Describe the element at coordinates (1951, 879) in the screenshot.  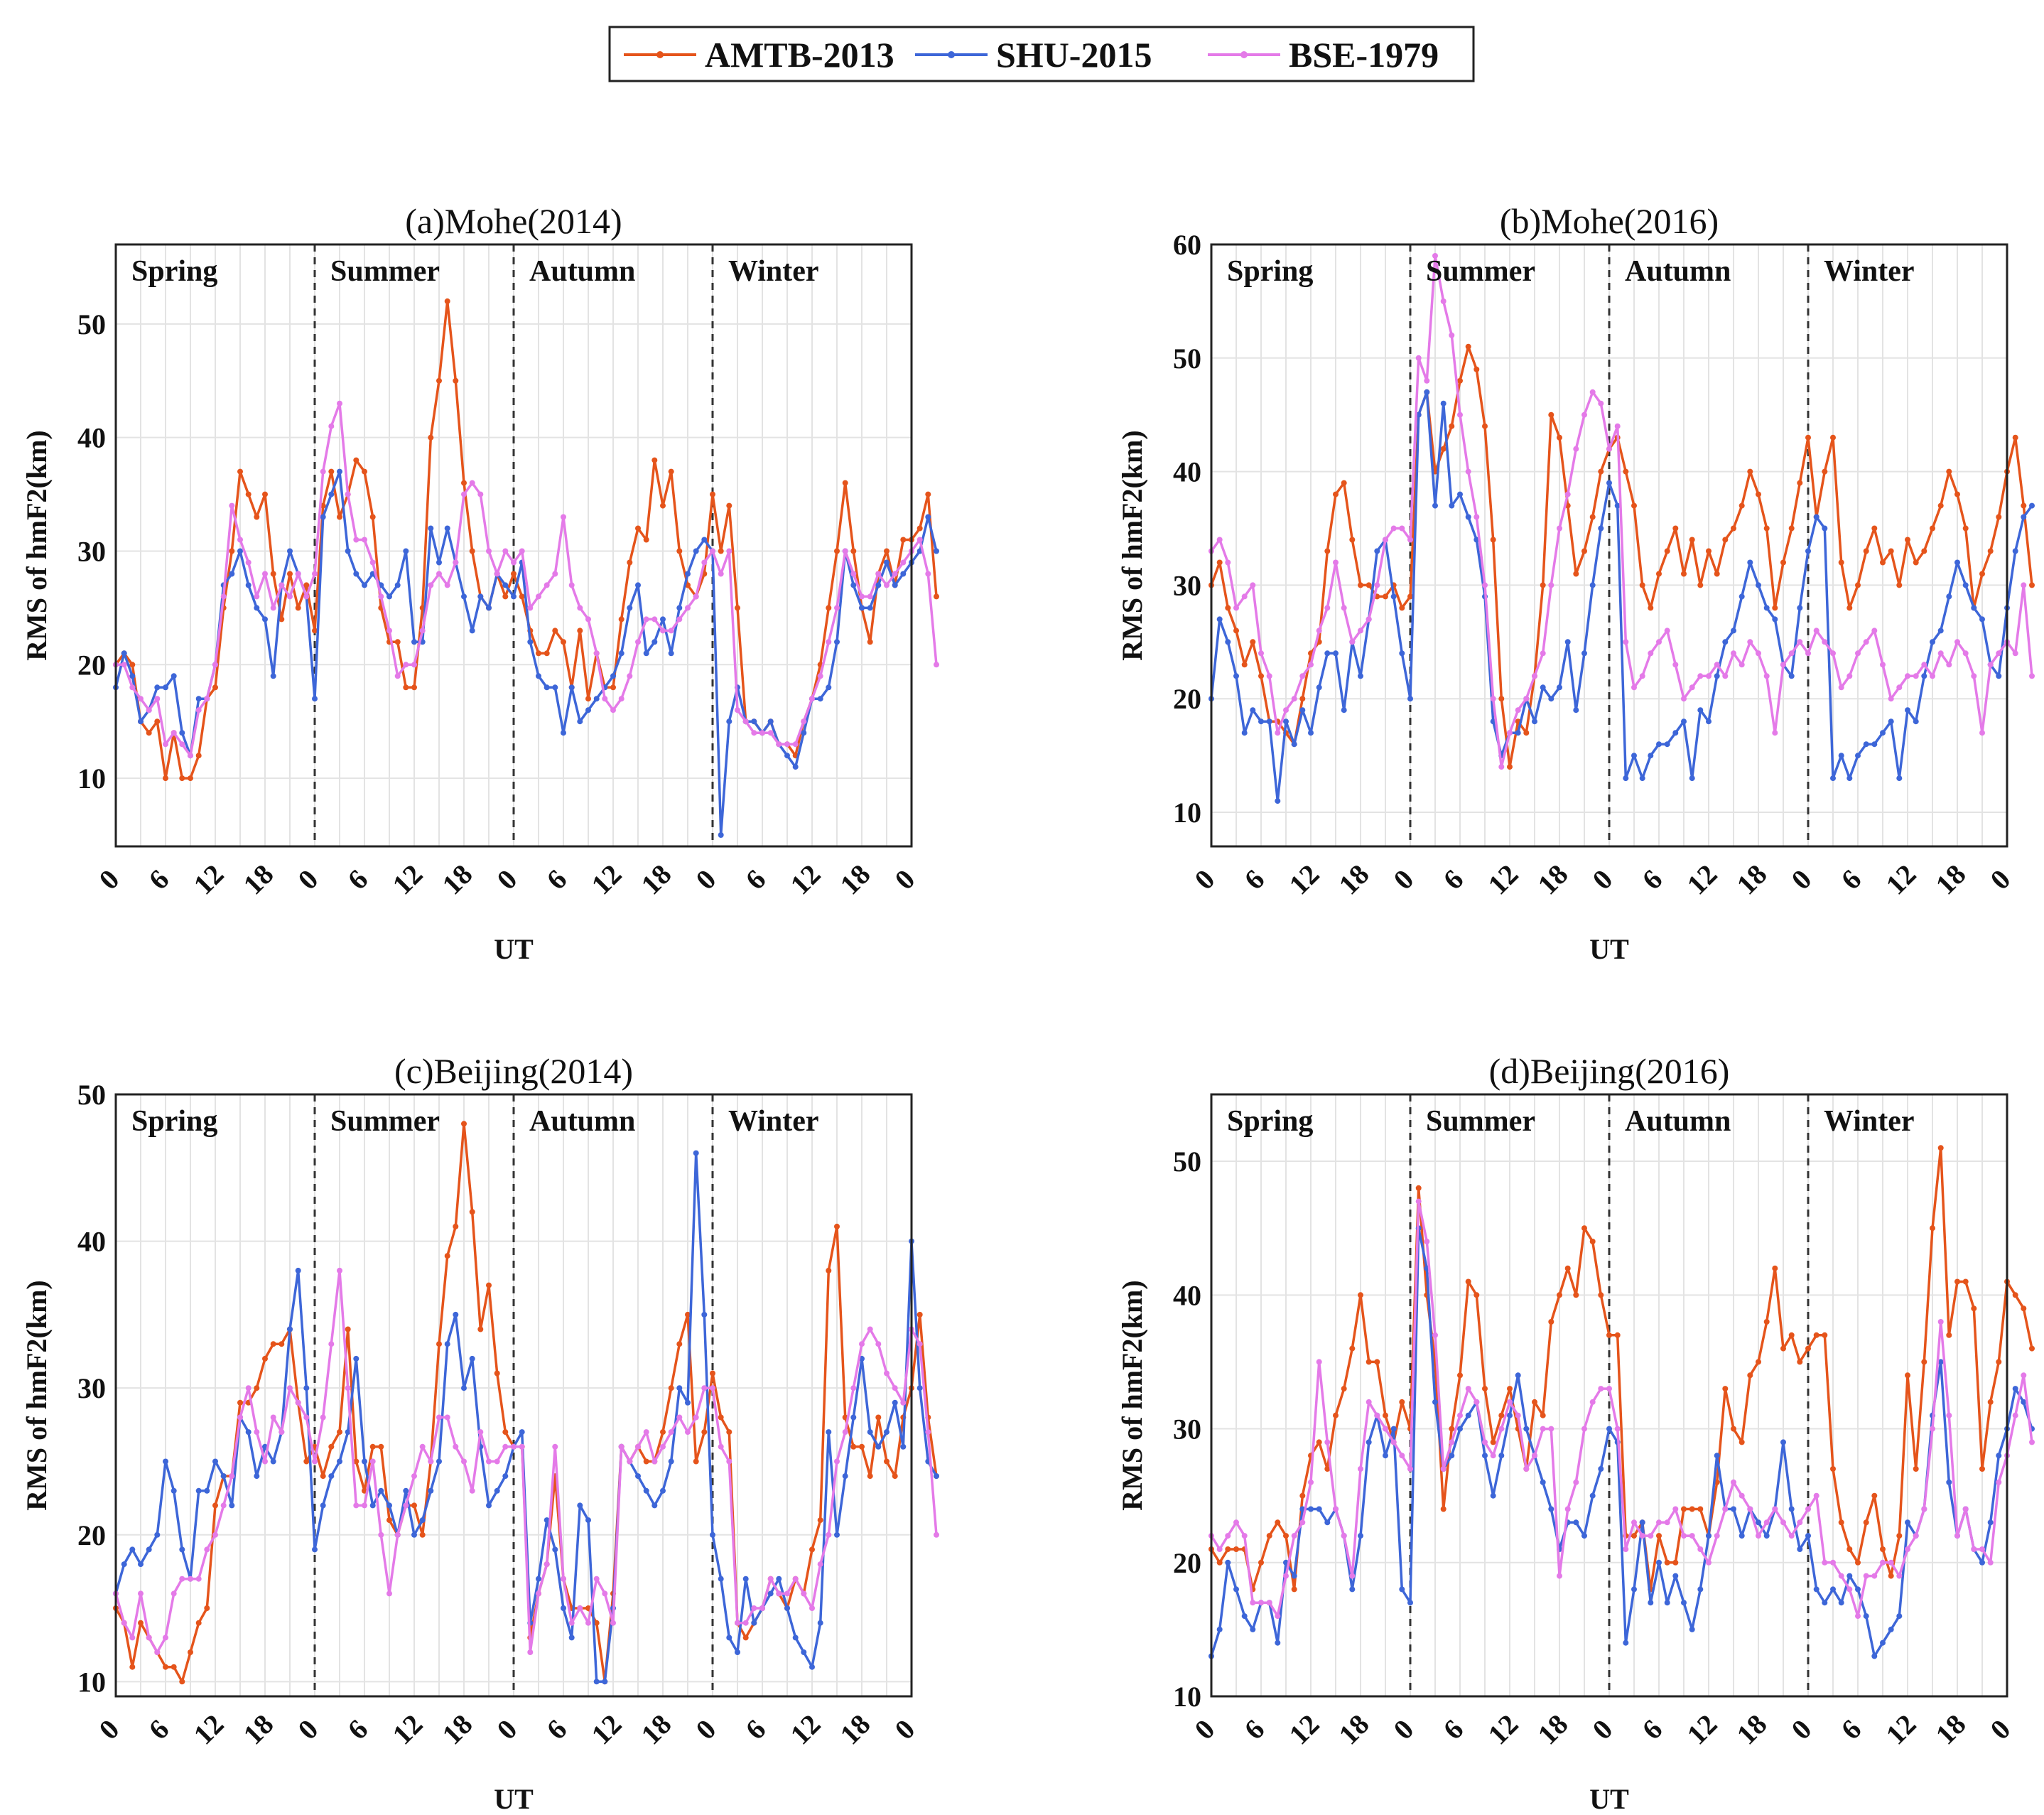
I see `x-tick-label: 18` at that location.